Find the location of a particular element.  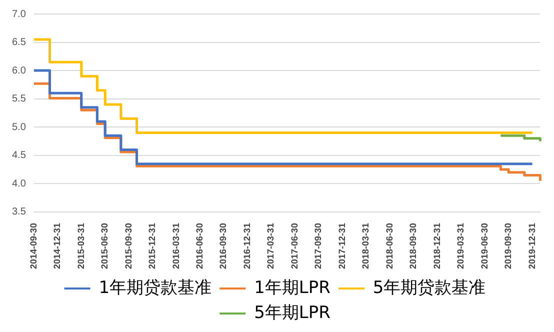

y-tick-label: 6.5 is located at coordinates (19, 42).